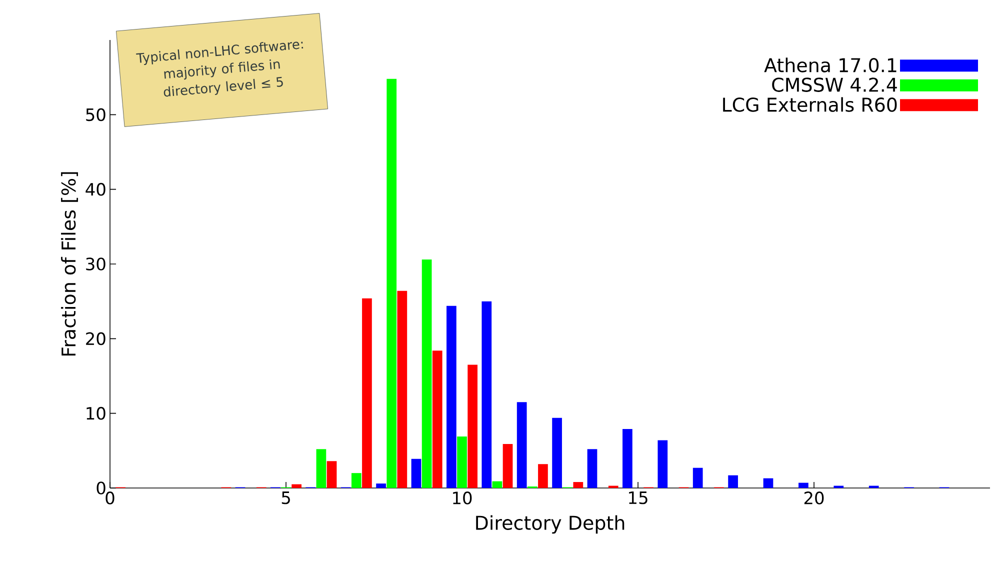 This screenshot has height=568, width=996. Describe the element at coordinates (810, 104) in the screenshot. I see `legend-label: LCG Externals R60` at that location.